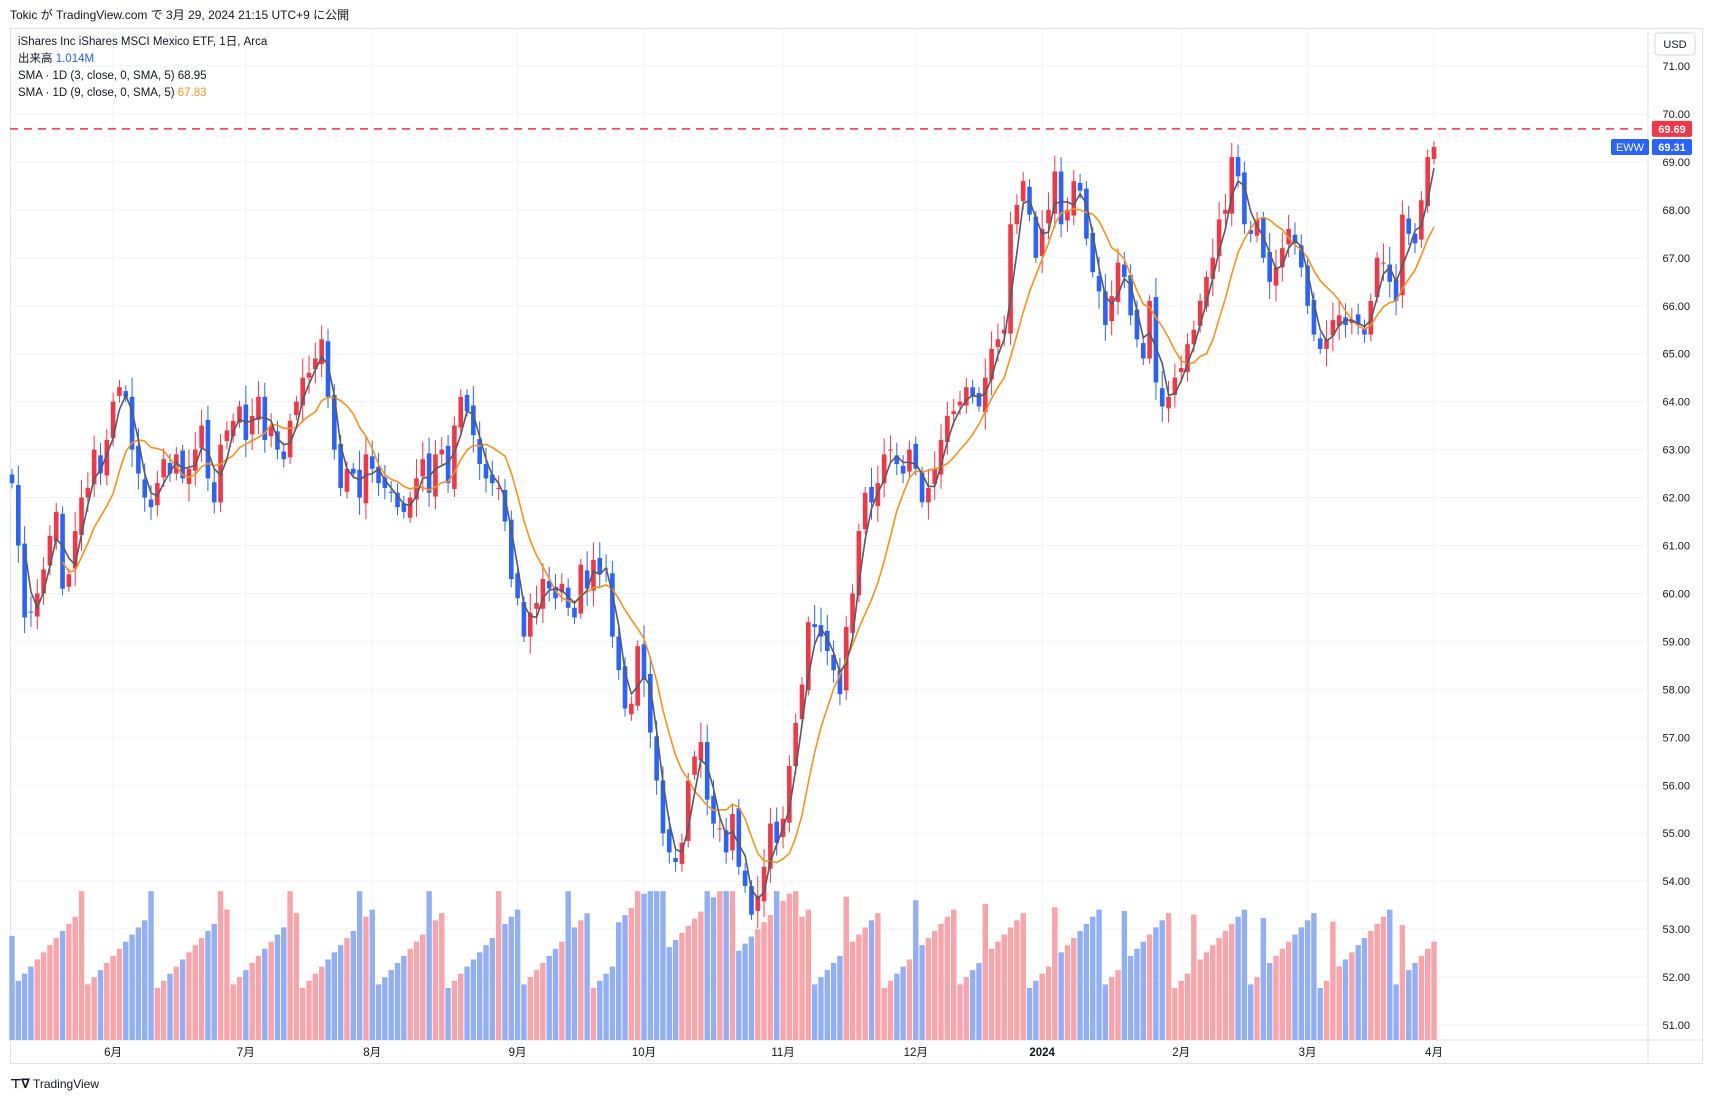 Image resolution: width=1710 pixels, height=1100 pixels. I want to click on price-tick-label: 66.00, so click(1676, 307).